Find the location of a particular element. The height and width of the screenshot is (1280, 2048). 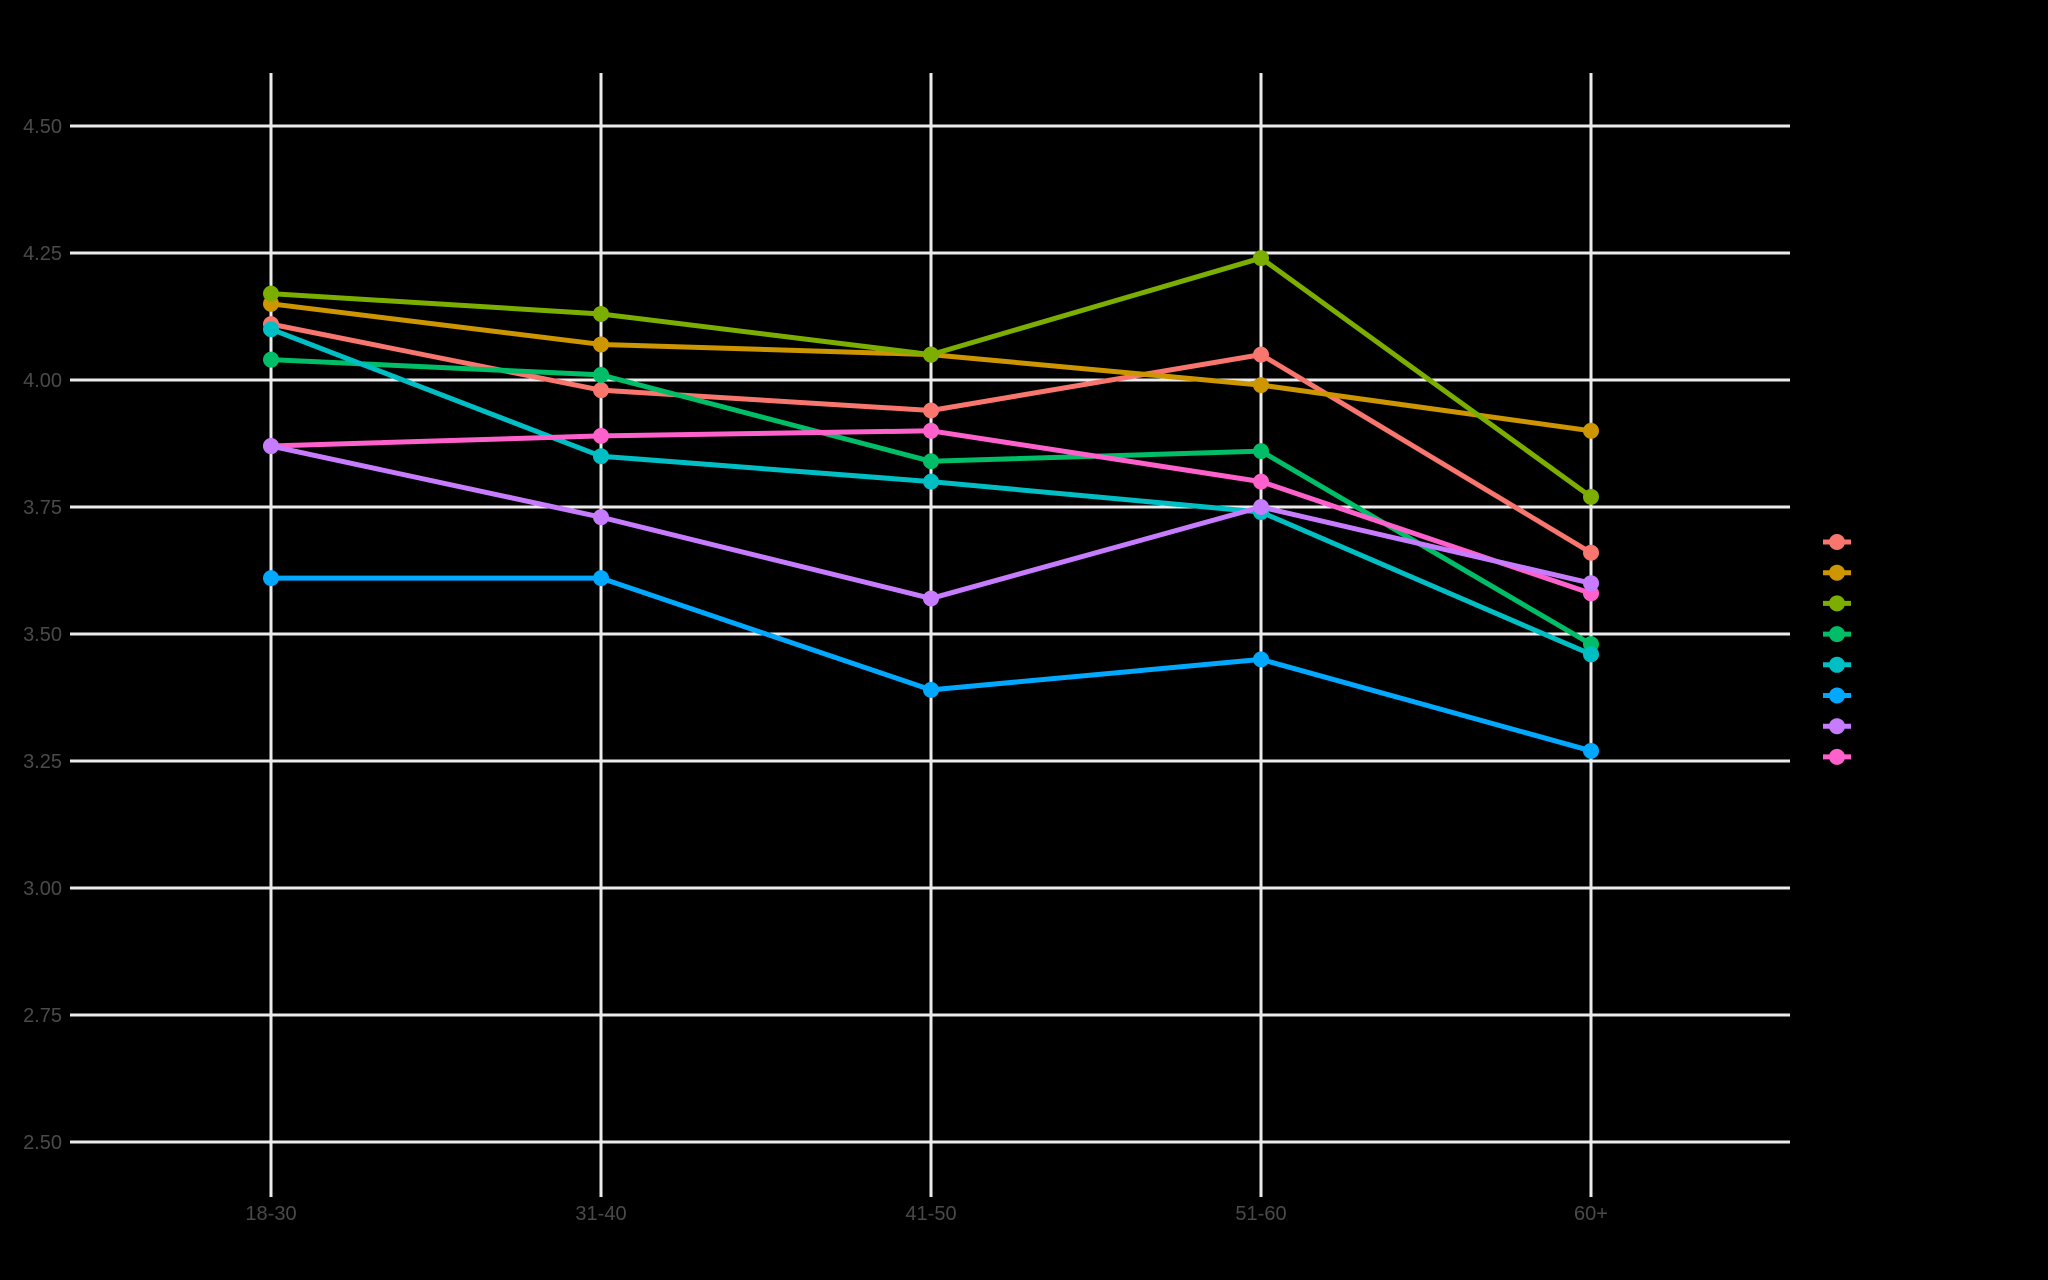

y-axis-labels: 4.50 4.25 4.00 3.75 3.50 3.25 3.00 2.75 2.50 is located at coordinates (42, 635).